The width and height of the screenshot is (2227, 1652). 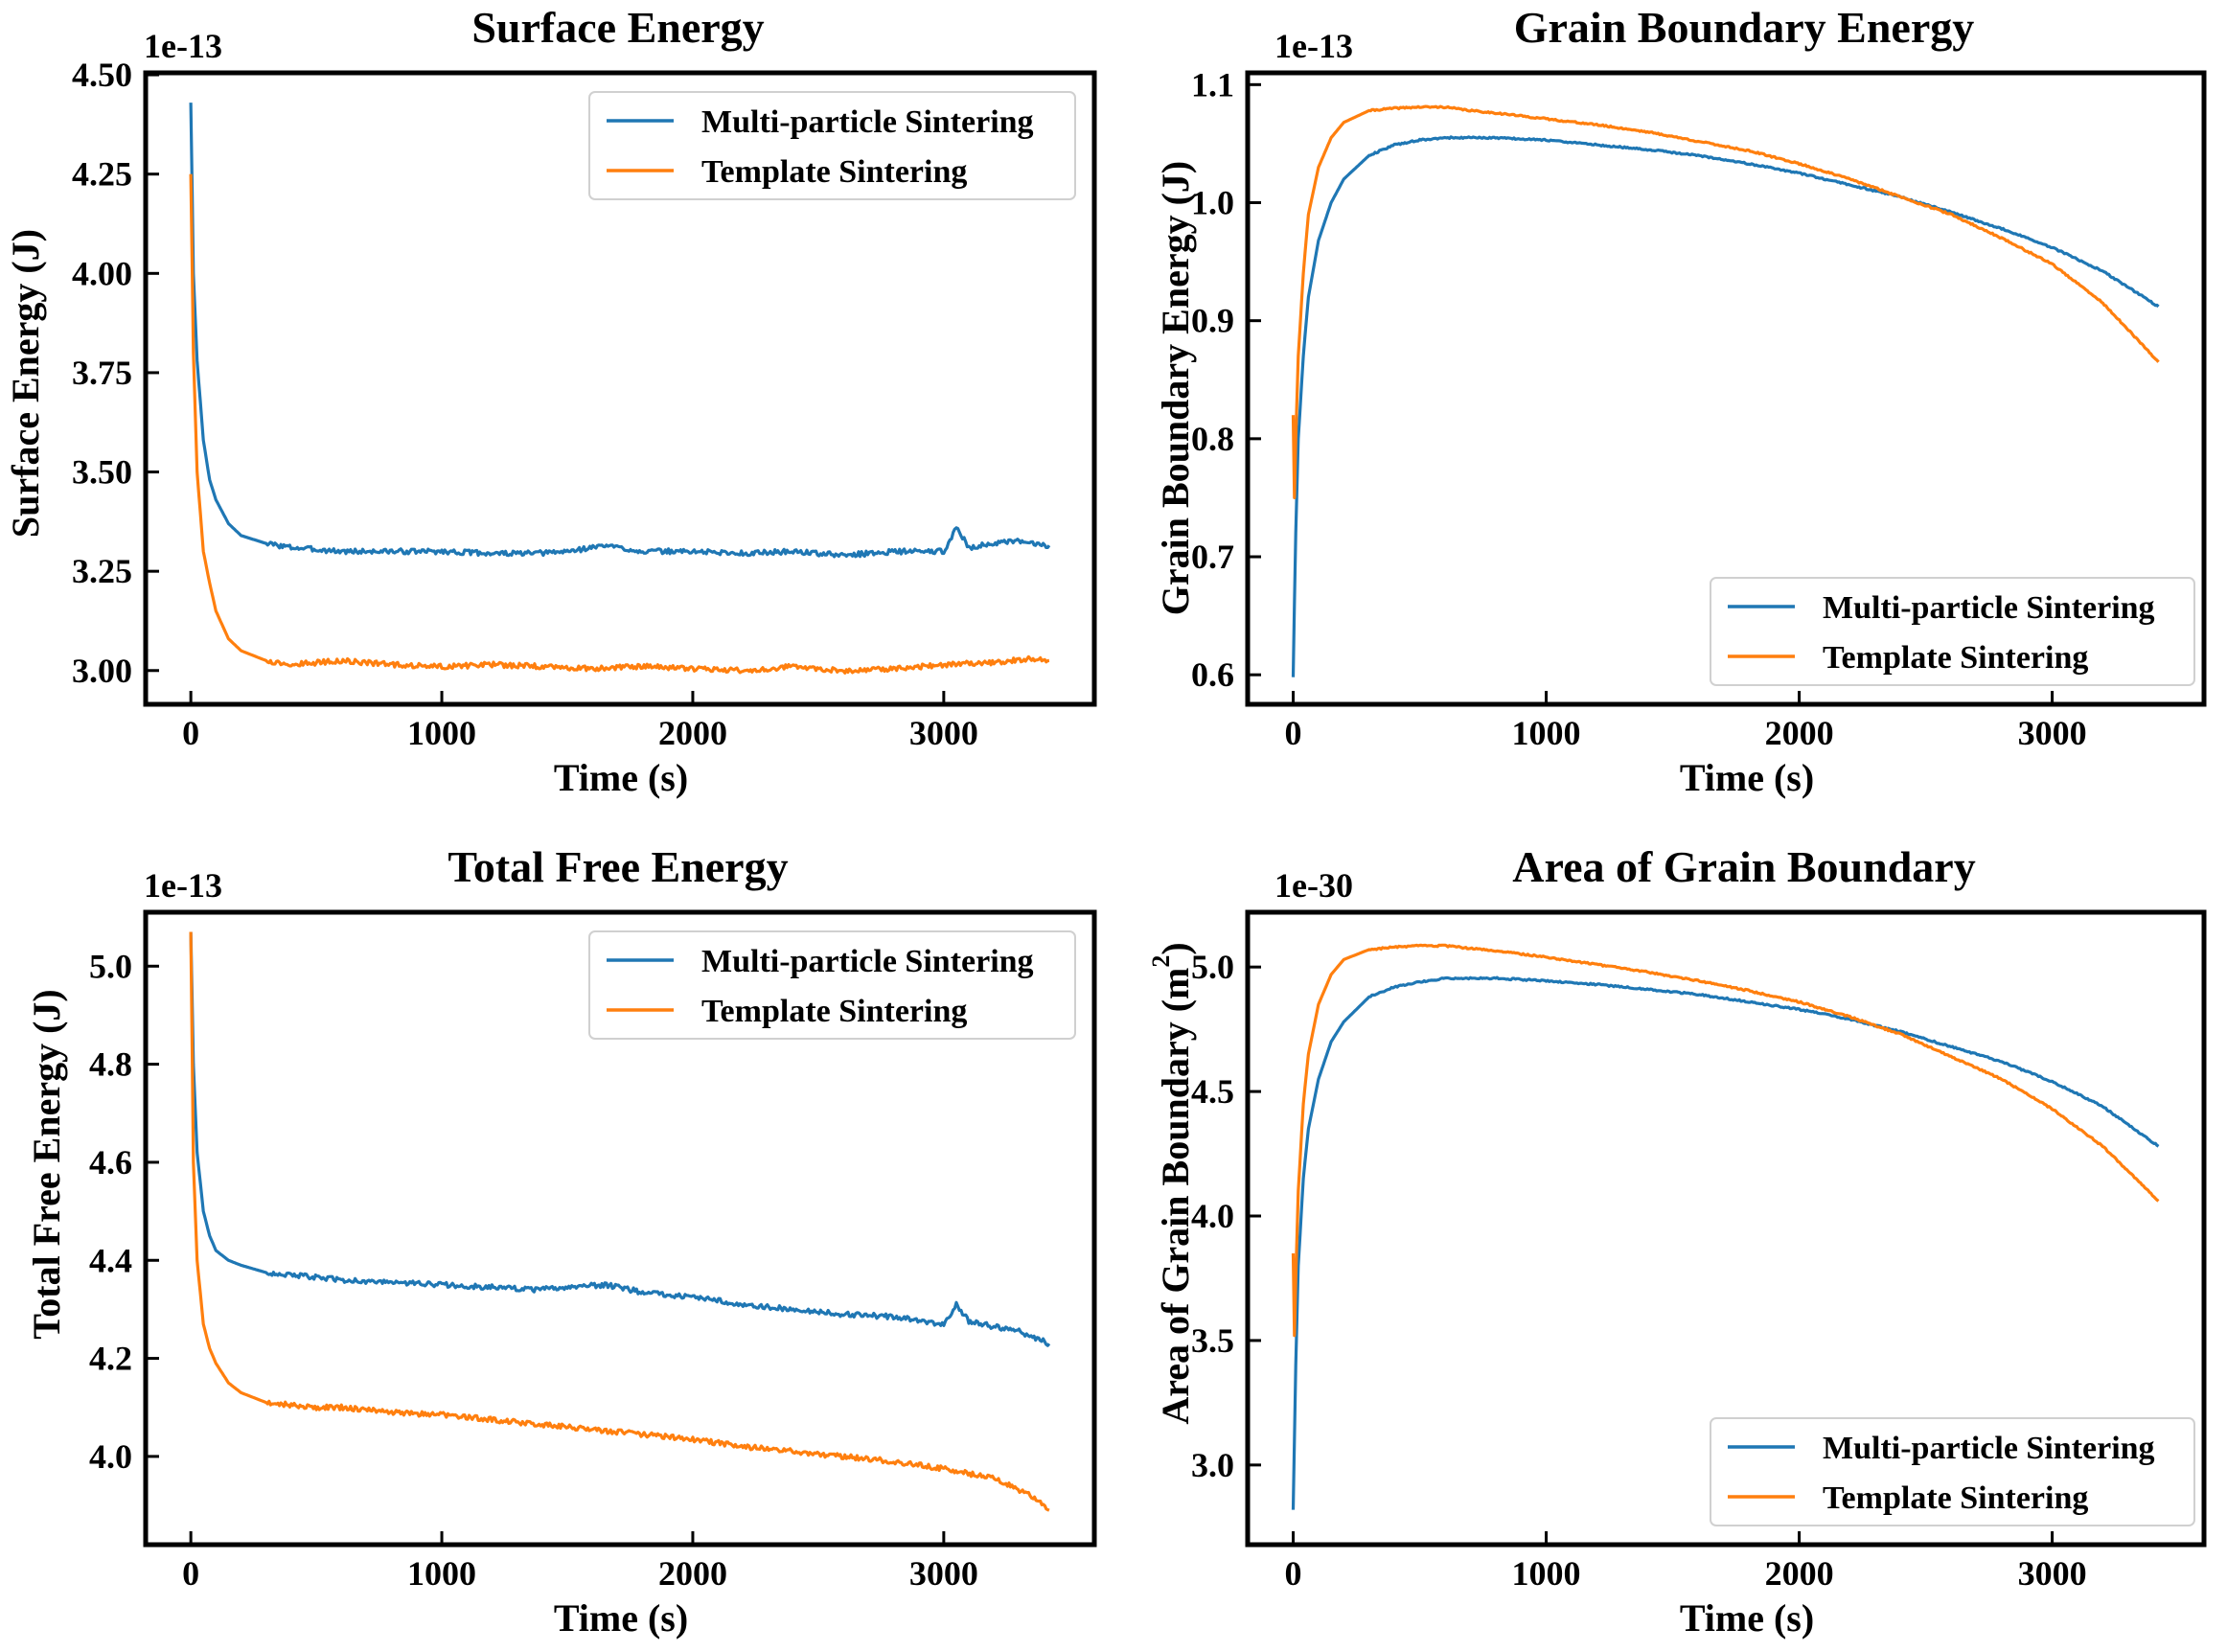 What do you see at coordinates (1175, 1196) in the screenshot?
I see `y-axis-label-main: Area of Grain Boundary (m` at bounding box center [1175, 1196].